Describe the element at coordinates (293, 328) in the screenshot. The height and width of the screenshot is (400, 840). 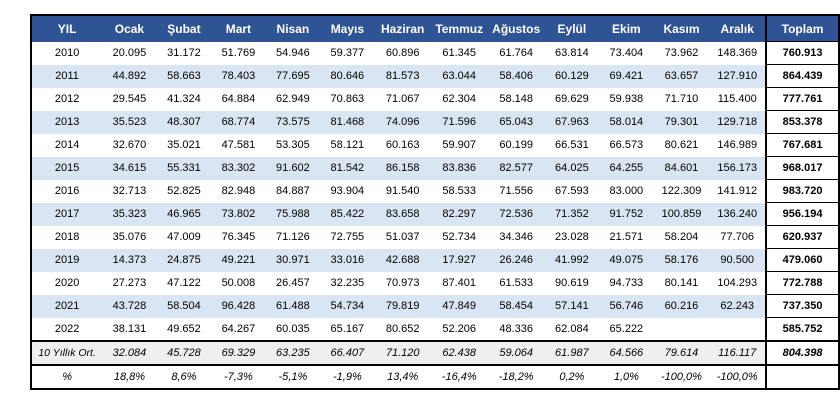
I see `value-cell: 60.035` at that location.